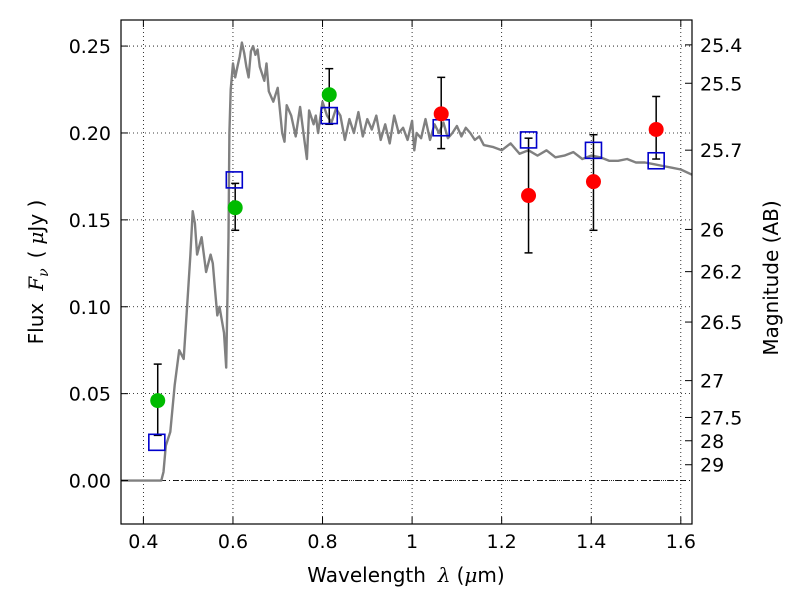 The width and height of the screenshot is (800, 600). I want to click on y2-tick-label-9: 29, so click(712, 466).